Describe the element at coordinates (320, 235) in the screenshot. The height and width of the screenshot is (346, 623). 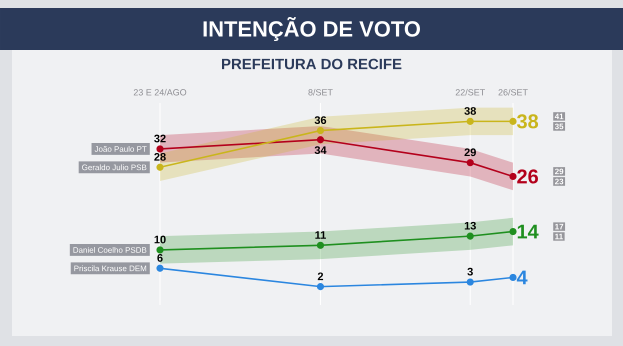
I see `data-label: 11` at that location.